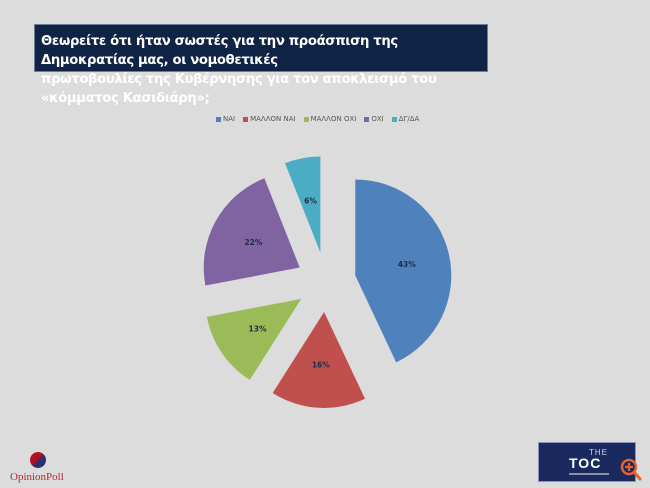 The image size is (650, 488). Describe the element at coordinates (598, 452) in the screenshot. I see `thetoc-logo-the: THE` at that location.